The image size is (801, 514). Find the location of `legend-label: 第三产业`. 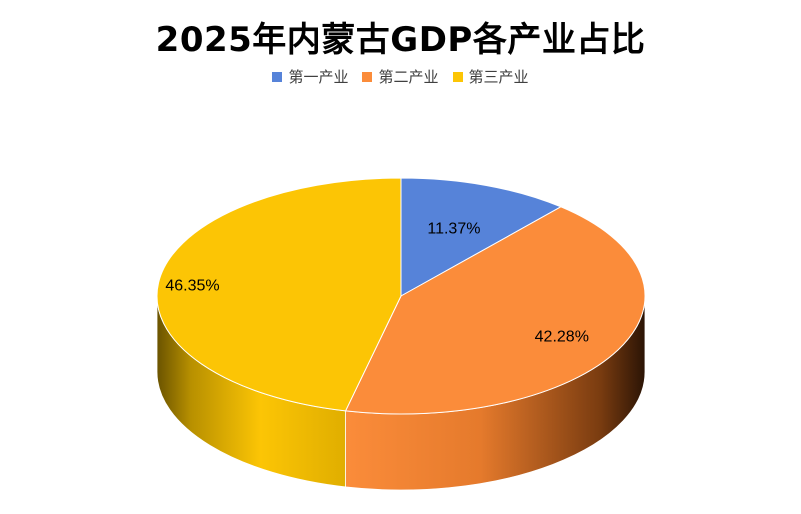

legend-label: 第三产业 is located at coordinates (498, 77).